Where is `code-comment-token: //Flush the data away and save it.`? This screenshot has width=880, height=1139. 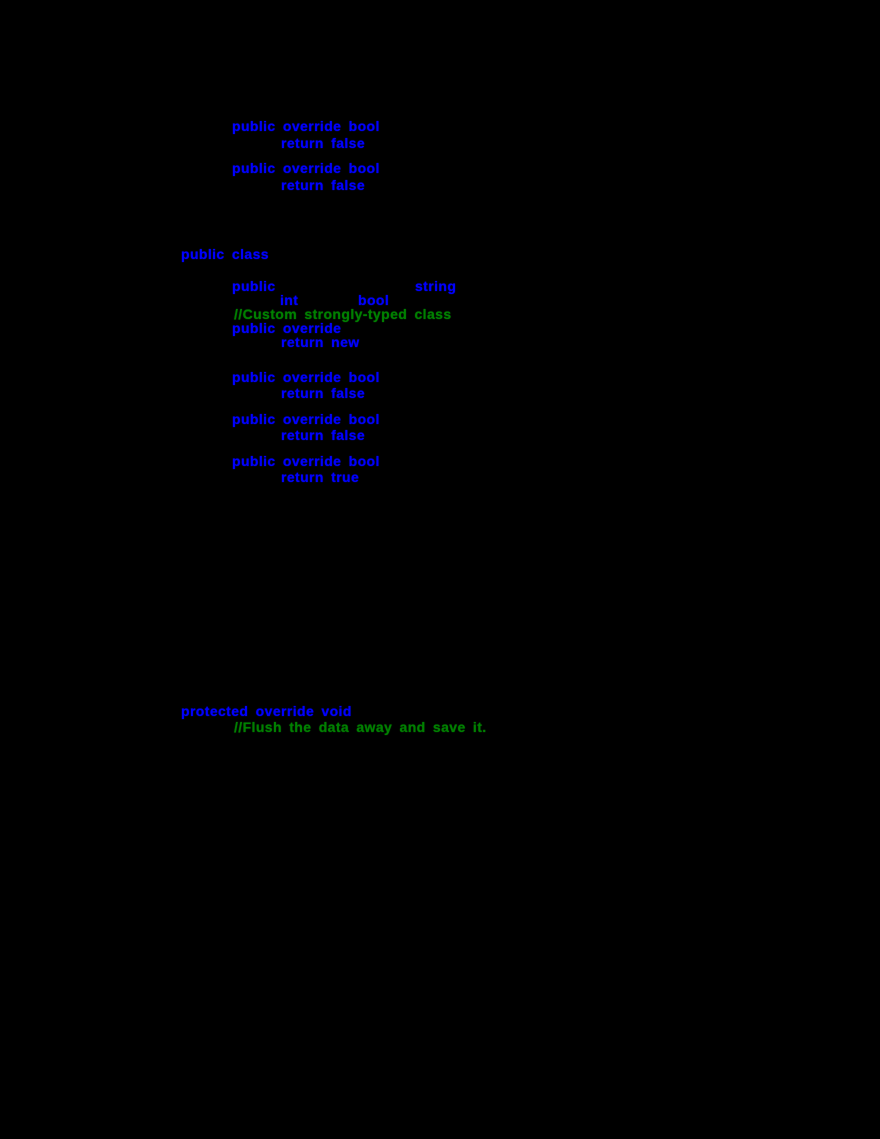 code-comment-token: //Flush the data away and save it. is located at coordinates (360, 727).